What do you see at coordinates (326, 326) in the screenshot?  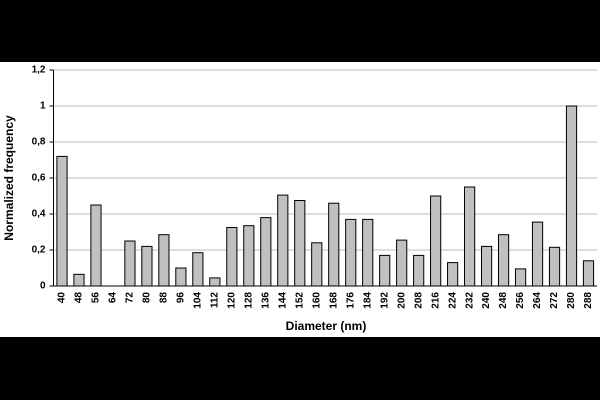 I see `x-axis-label: Diameter (nm)` at bounding box center [326, 326].